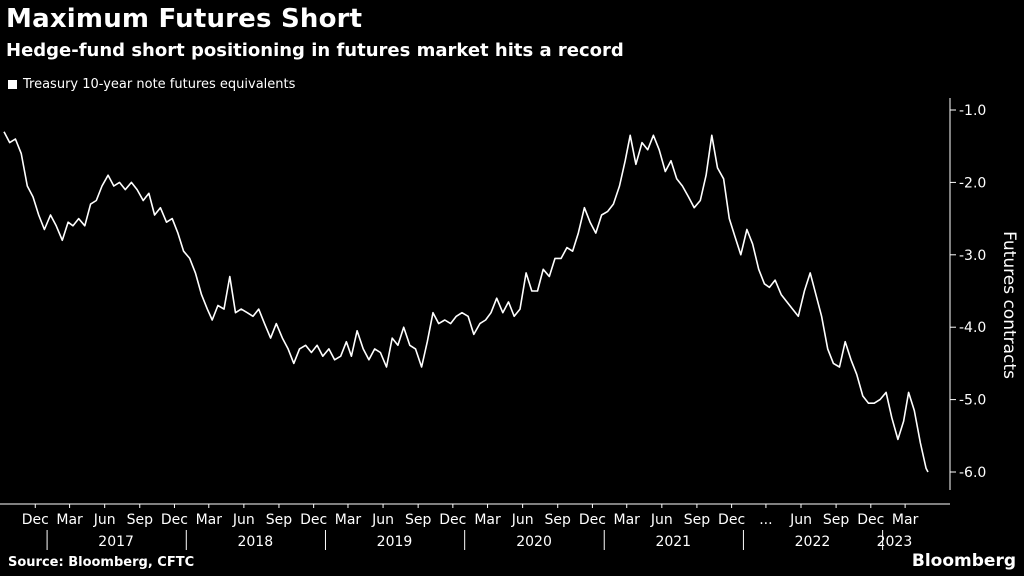  I want to click on chart-title: Maximum Futures Short, so click(184, 19).